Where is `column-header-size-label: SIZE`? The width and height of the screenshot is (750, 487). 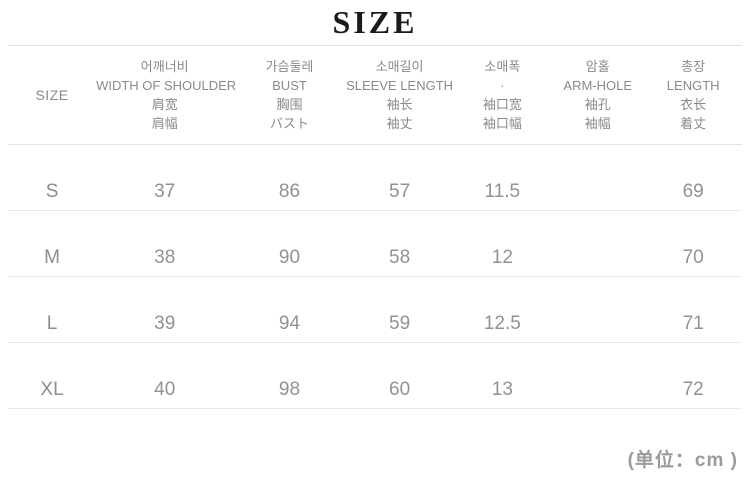
column-header-size-label: SIZE is located at coordinates (52, 94).